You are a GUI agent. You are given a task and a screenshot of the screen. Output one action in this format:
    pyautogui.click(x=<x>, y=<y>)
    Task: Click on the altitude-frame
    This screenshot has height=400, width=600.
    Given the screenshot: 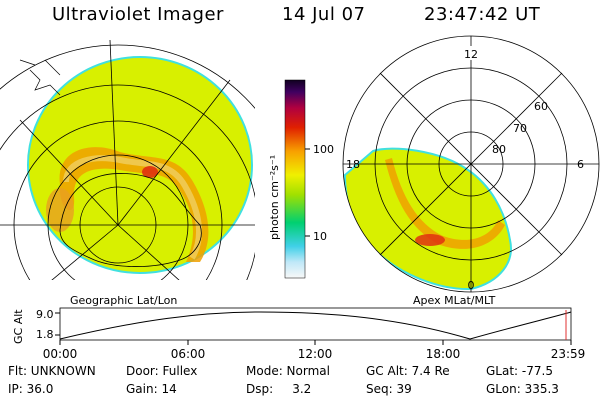 What is the action you would take?
    pyautogui.click(x=315, y=324)
    